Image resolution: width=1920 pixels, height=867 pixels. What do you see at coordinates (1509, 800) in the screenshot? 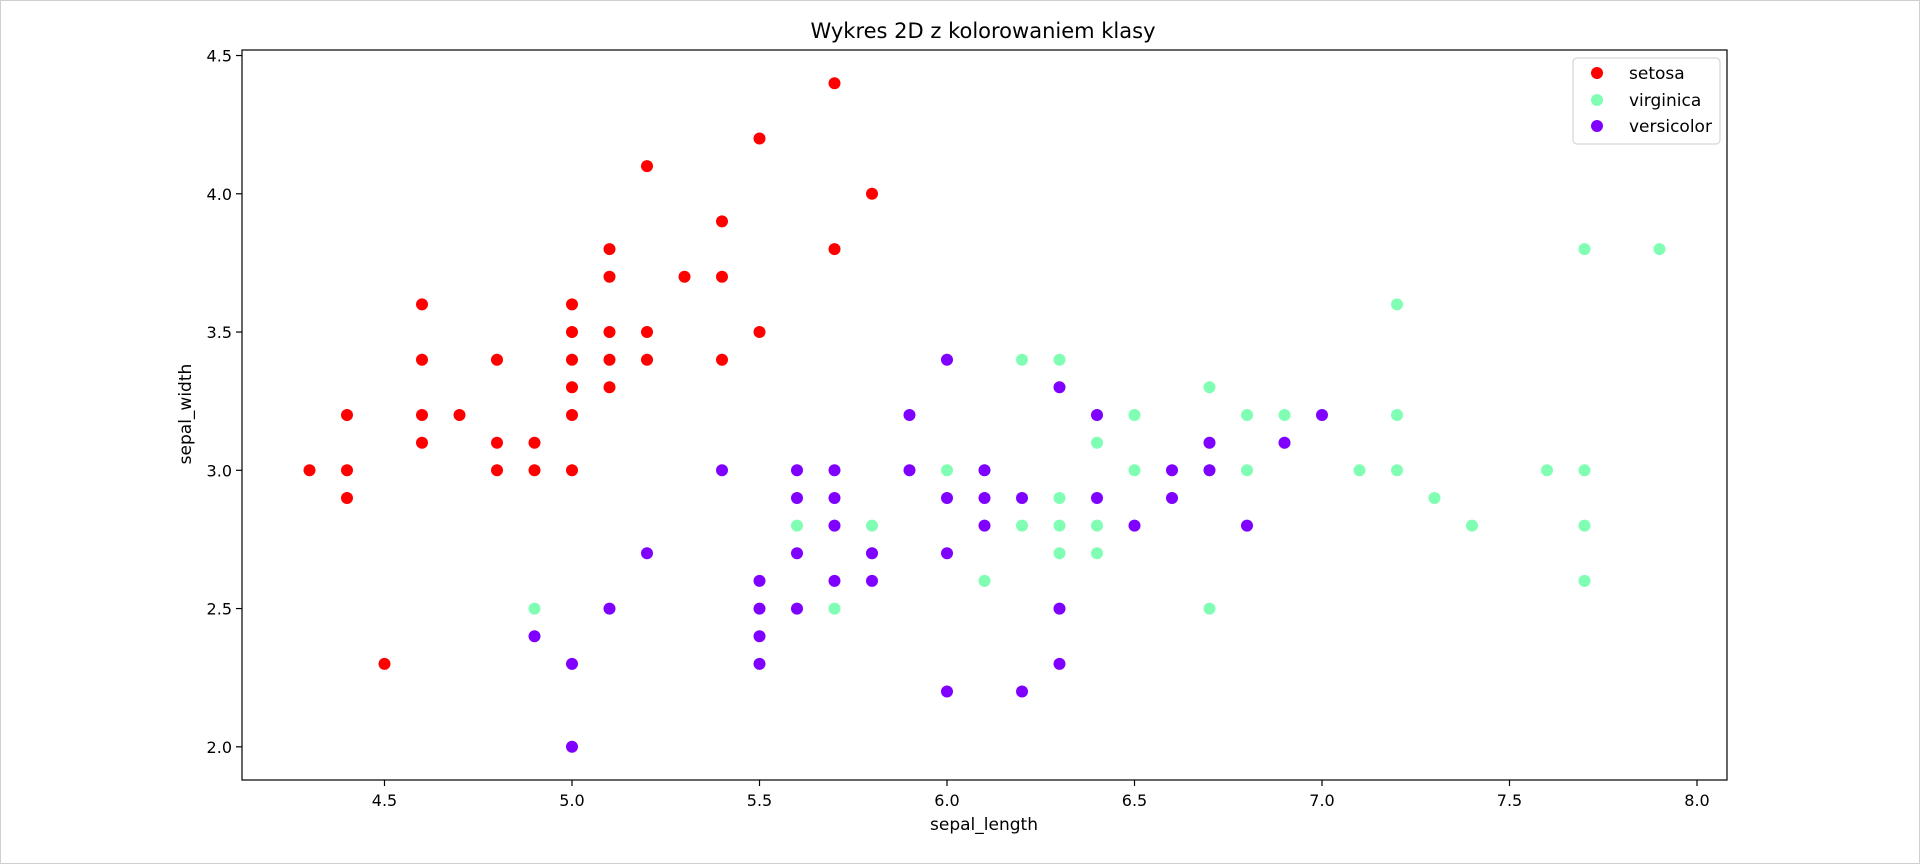
I see `x-tick-label: 7.5` at bounding box center [1509, 800].